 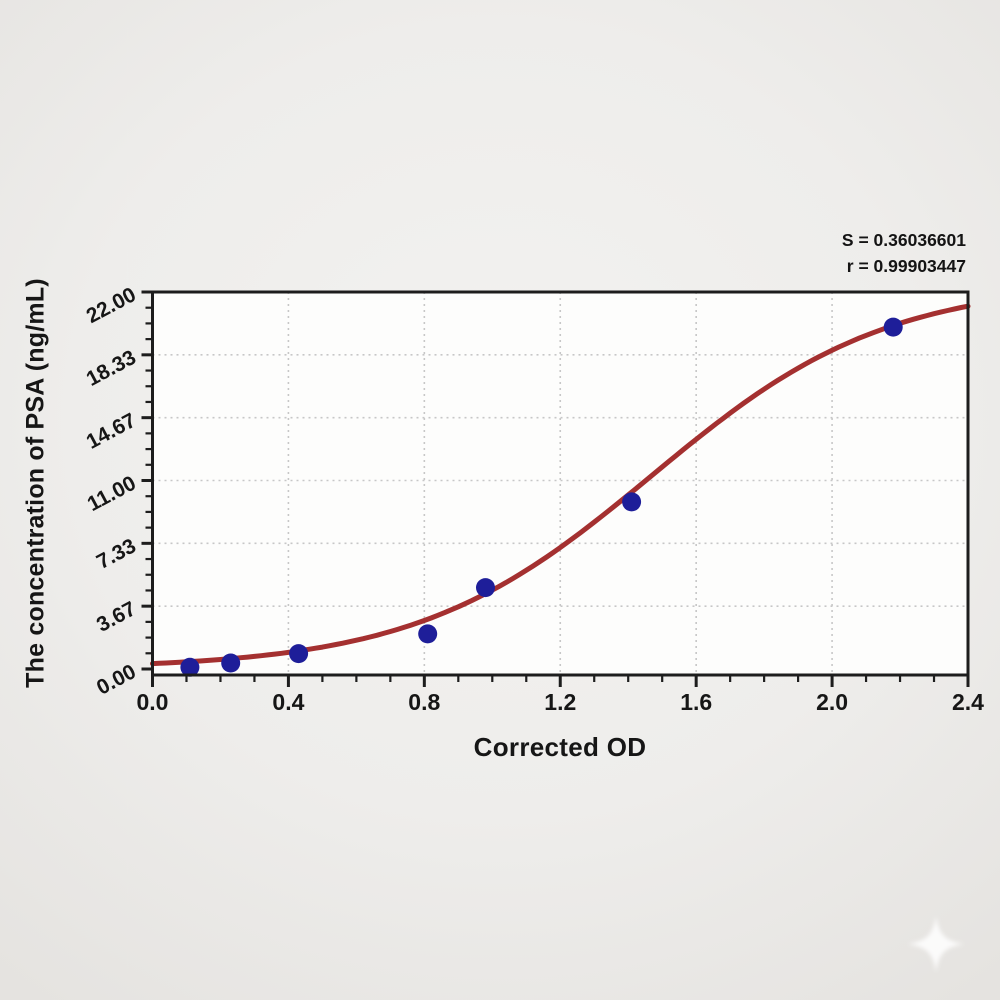 What do you see at coordinates (116, 616) in the screenshot?
I see `y-tick-label: 3.67` at bounding box center [116, 616].